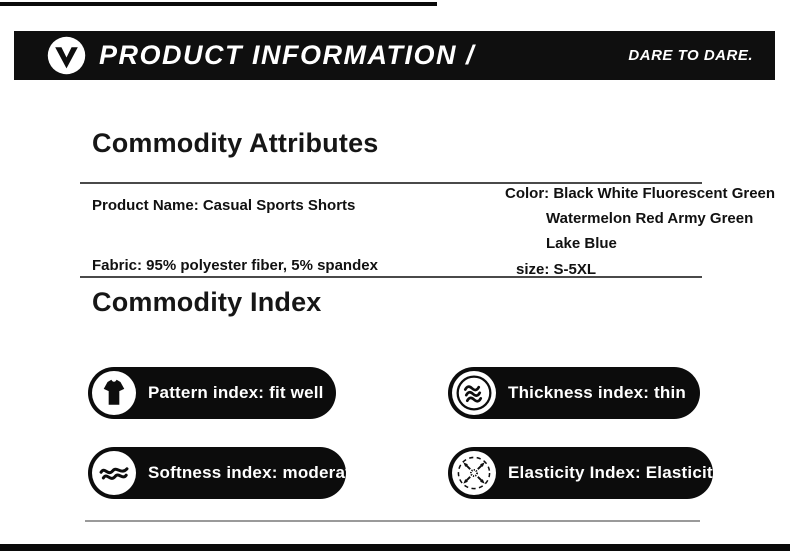 Image resolution: width=790 pixels, height=551 pixels. What do you see at coordinates (474, 393) in the screenshot?
I see `waves-icon` at bounding box center [474, 393].